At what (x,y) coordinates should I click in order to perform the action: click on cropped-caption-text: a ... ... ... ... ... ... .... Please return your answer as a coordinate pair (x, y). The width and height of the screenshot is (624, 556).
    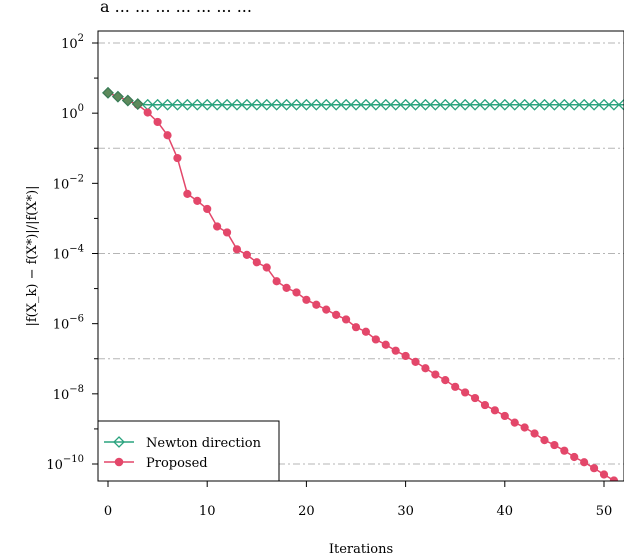
    Looking at the image, I should click on (176, 8).